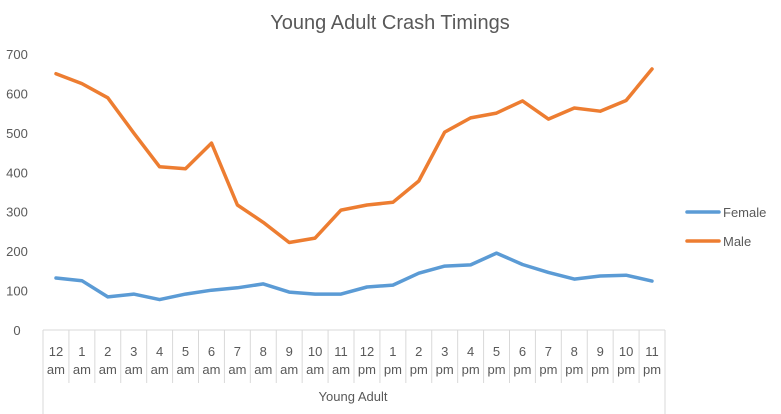  I want to click on legend-label-male: Male, so click(737, 241).